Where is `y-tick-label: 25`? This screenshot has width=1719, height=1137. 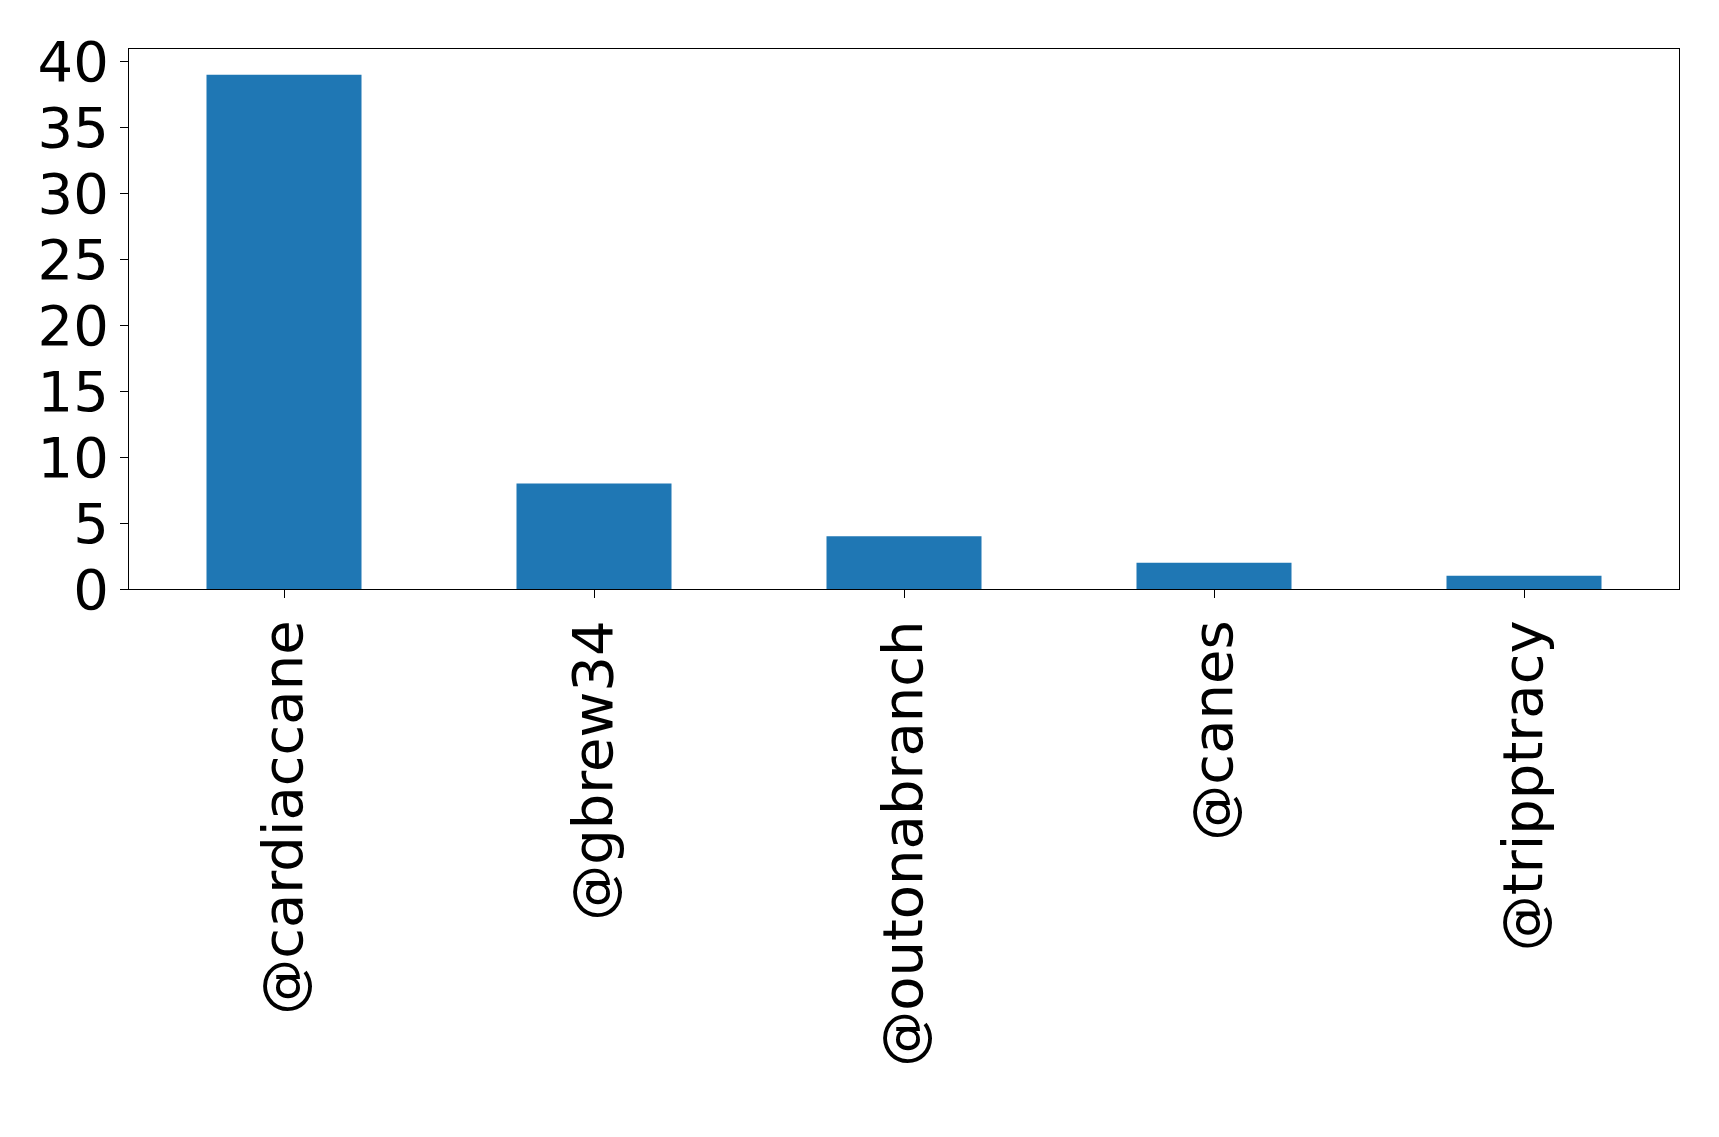
y-tick-label: 25 is located at coordinates (73, 259).